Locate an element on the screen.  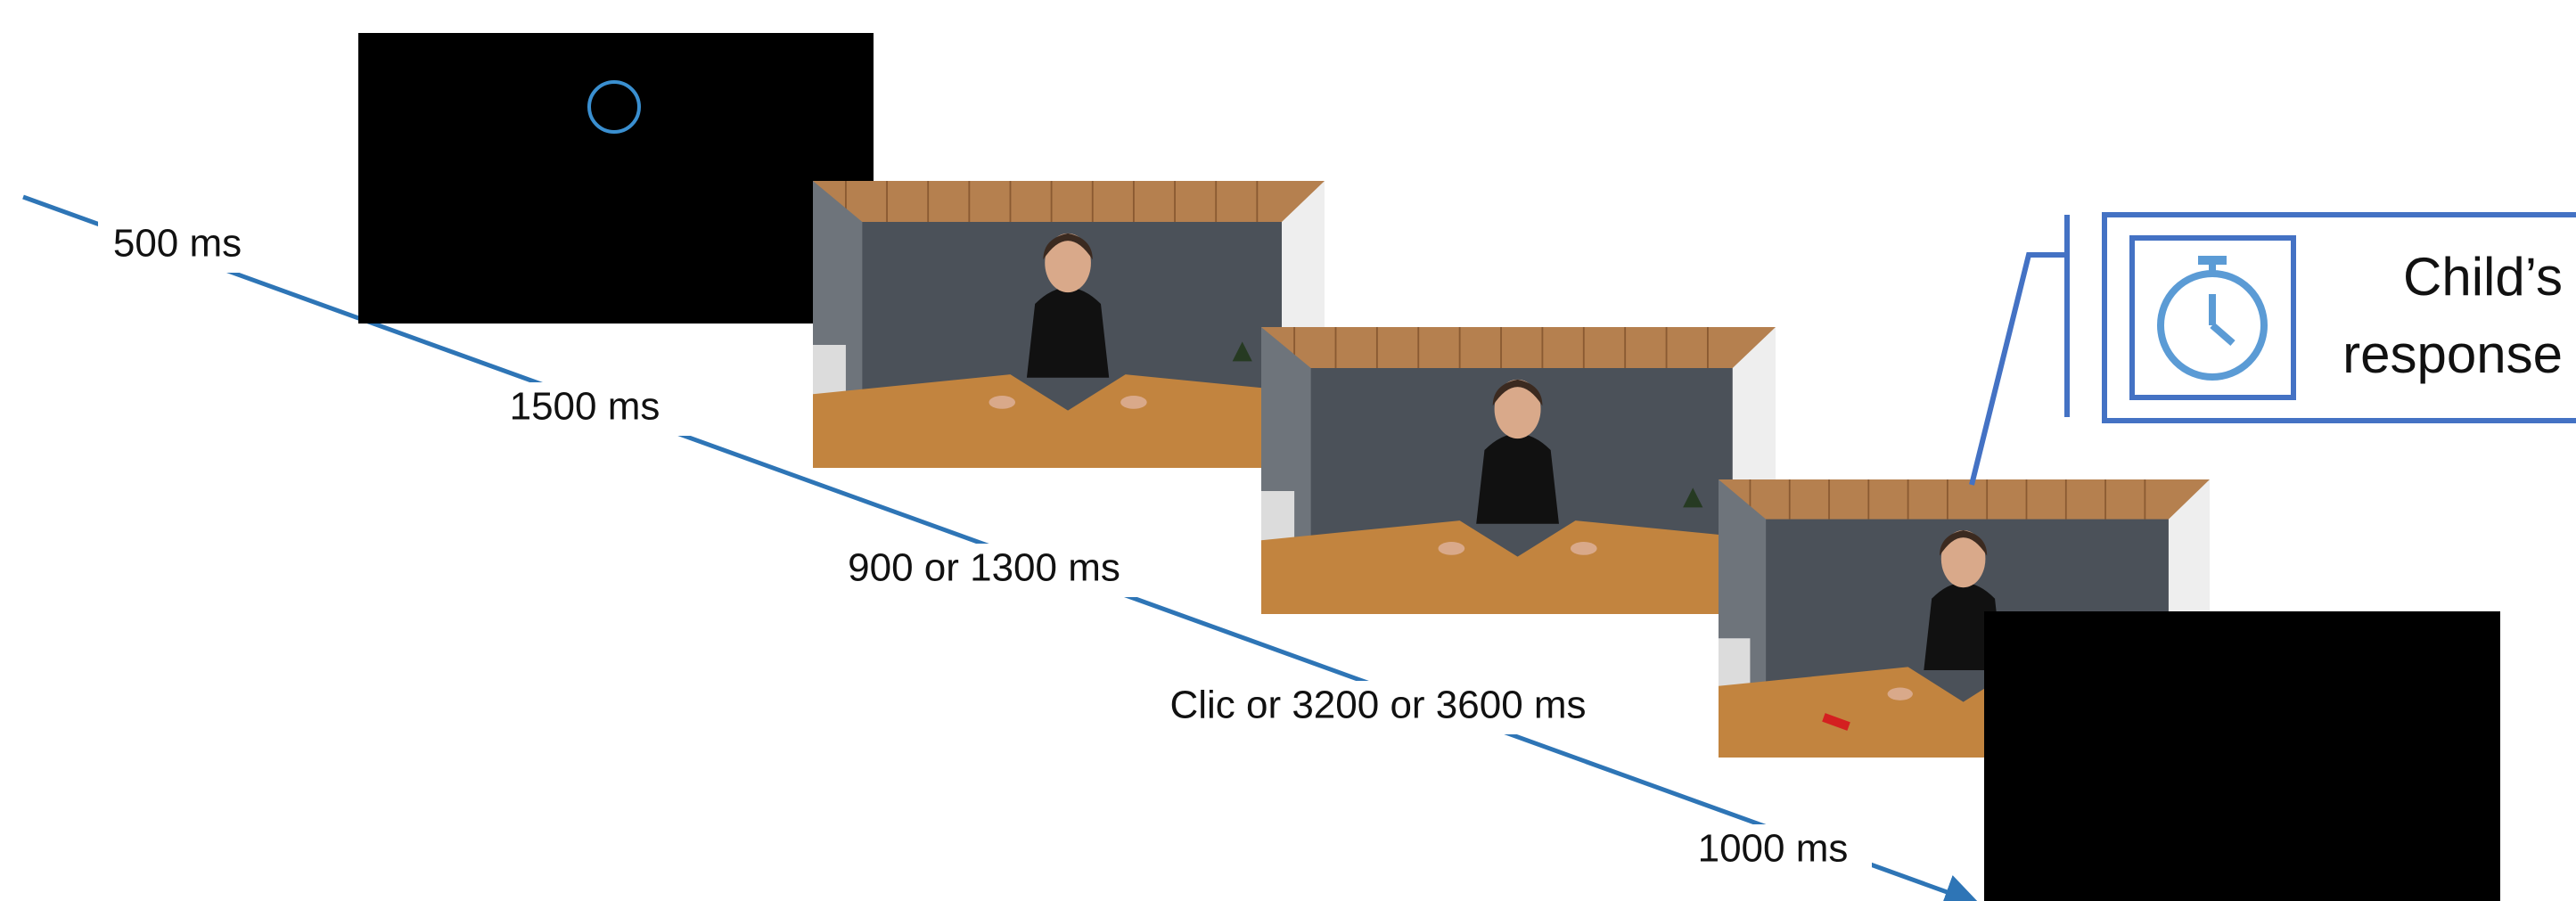
callout-box is located at coordinates (2339, 317).